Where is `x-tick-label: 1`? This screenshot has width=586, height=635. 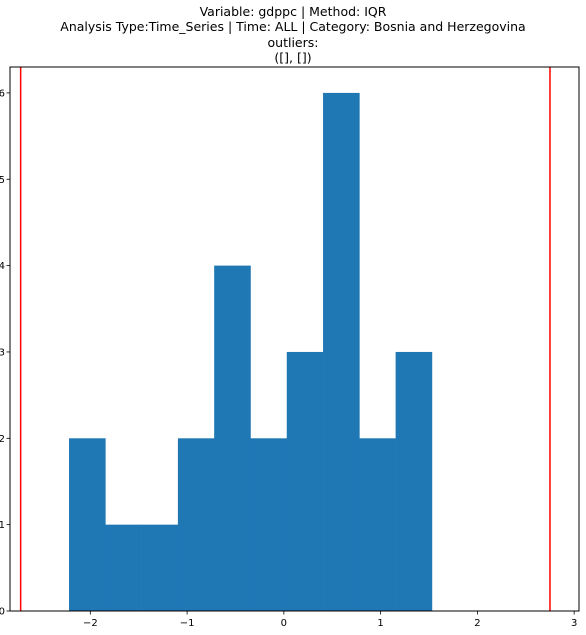
x-tick-label: 1 is located at coordinates (380, 623).